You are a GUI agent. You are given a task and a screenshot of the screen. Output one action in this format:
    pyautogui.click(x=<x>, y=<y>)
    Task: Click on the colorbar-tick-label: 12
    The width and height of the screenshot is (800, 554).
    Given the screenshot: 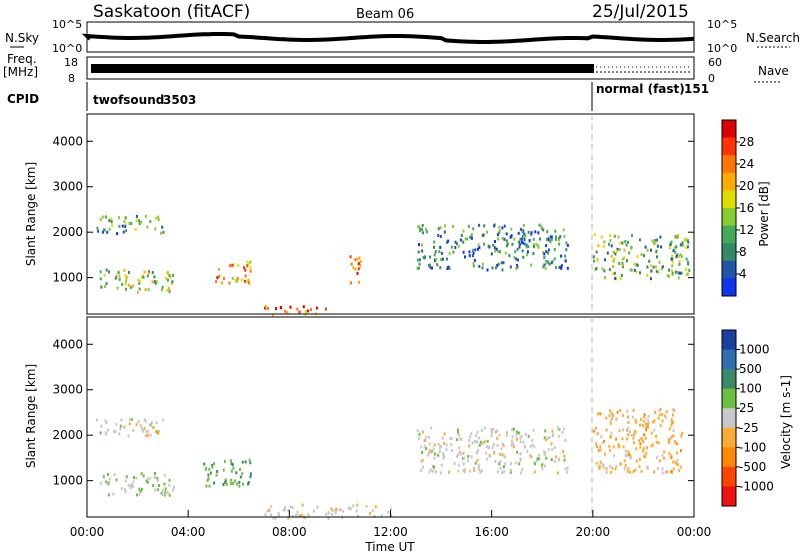 What is the action you would take?
    pyautogui.click(x=746, y=230)
    